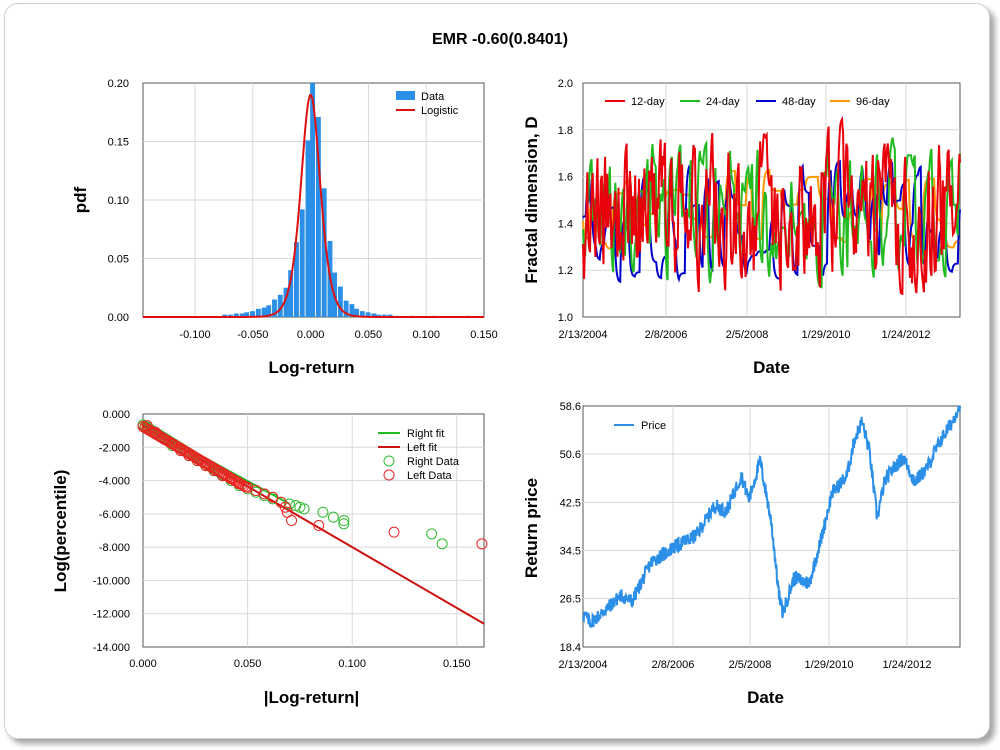 The height and width of the screenshot is (750, 1000). I want to click on x-tick-label: 1/29/2010, so click(829, 665).